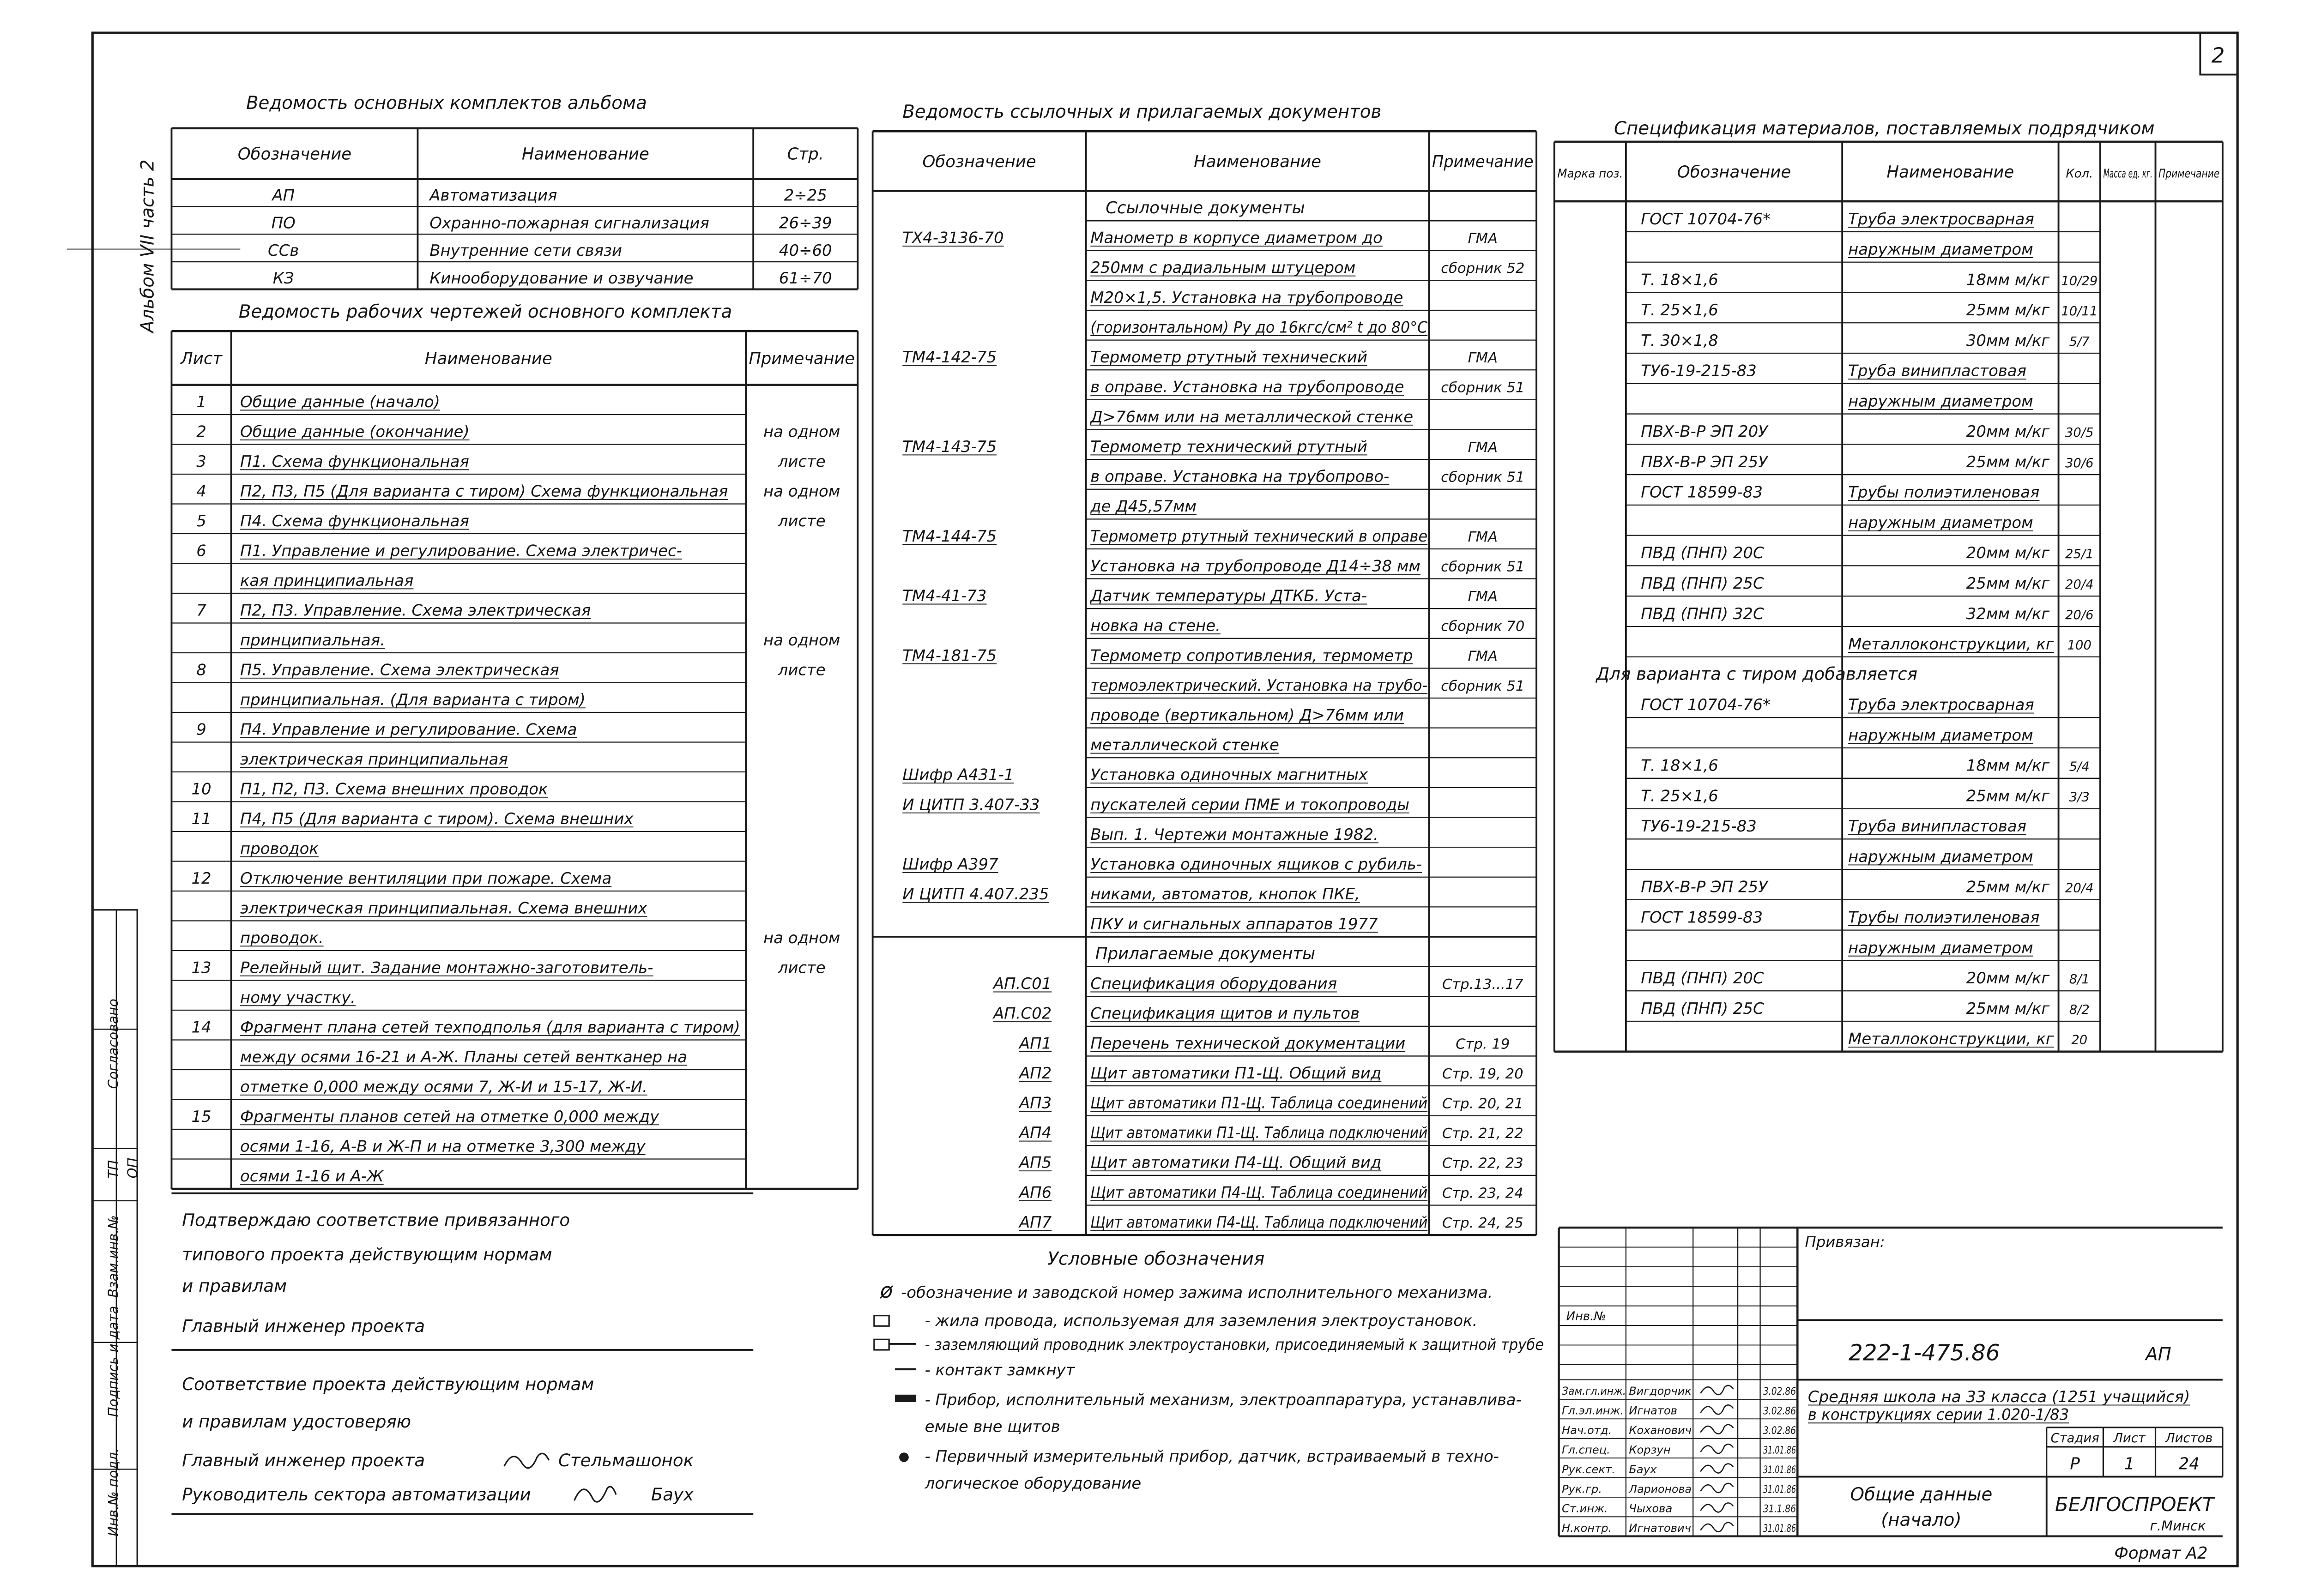 The image size is (2309, 1596). I want to click on material-name: 32мм м/кг, so click(2008, 614).